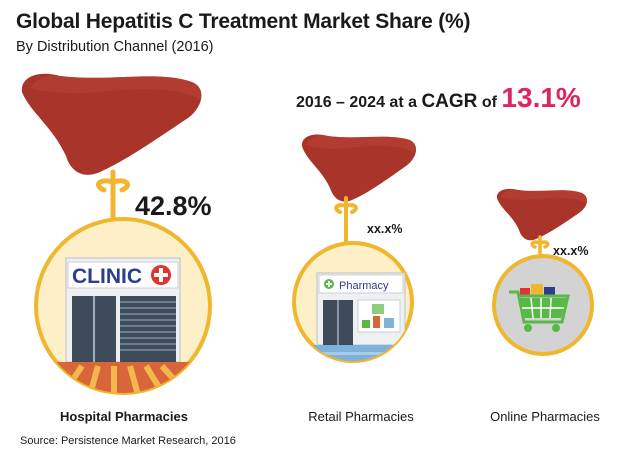  Describe the element at coordinates (111, 124) in the screenshot. I see `liver-icon-hospital` at that location.